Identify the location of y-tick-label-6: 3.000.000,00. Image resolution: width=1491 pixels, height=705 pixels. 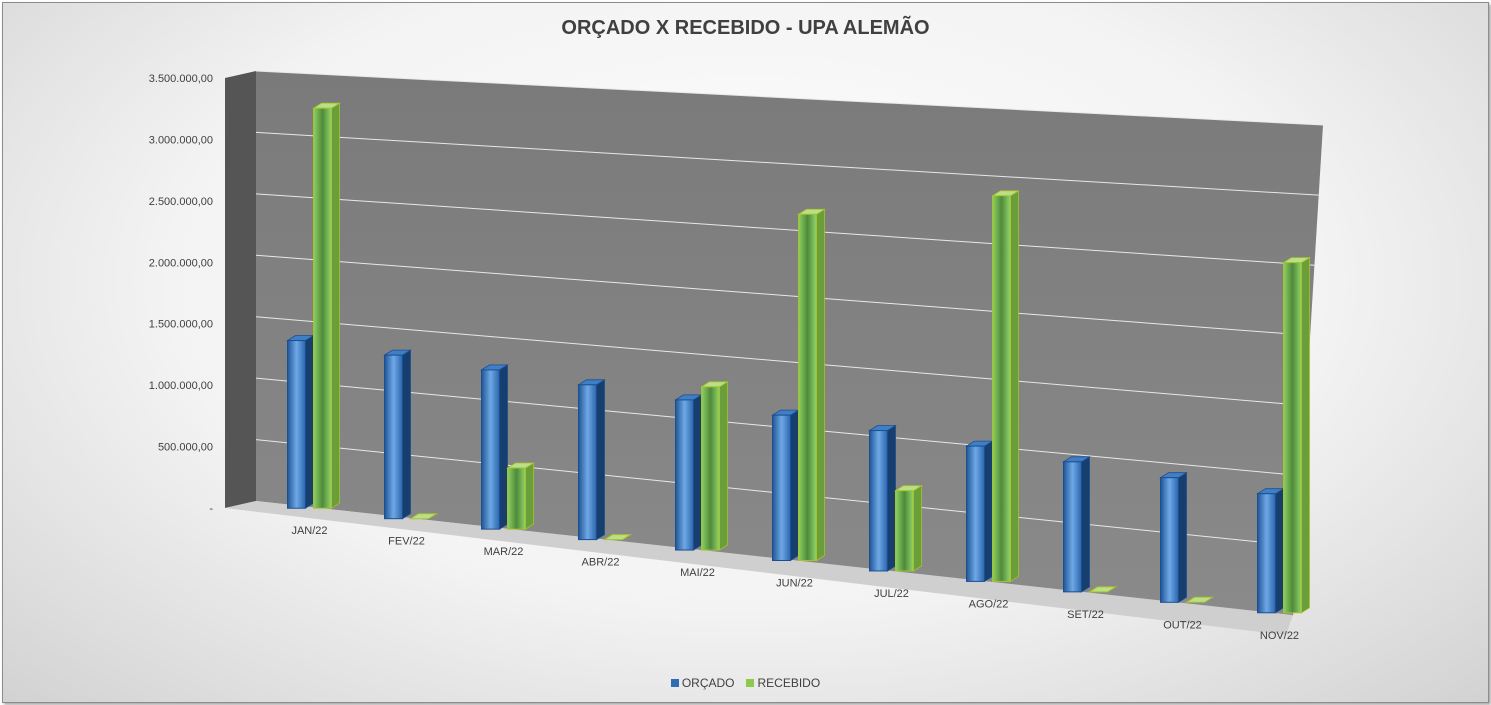
(181, 140).